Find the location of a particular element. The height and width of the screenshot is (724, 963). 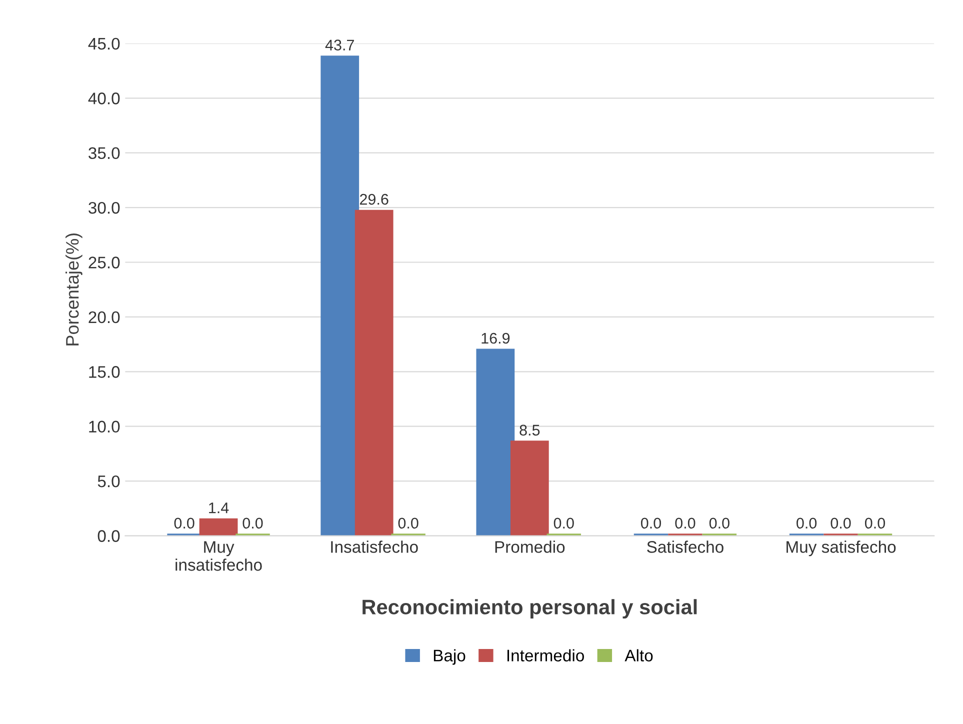

y-tick-label: 20.0 is located at coordinates (104, 317).